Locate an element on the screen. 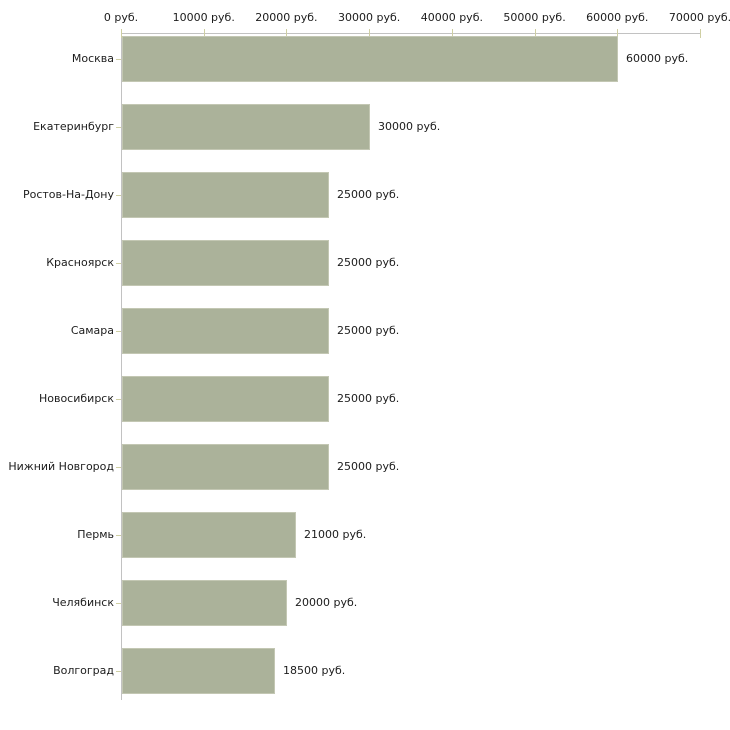  value-label: 30000 руб. is located at coordinates (409, 126).